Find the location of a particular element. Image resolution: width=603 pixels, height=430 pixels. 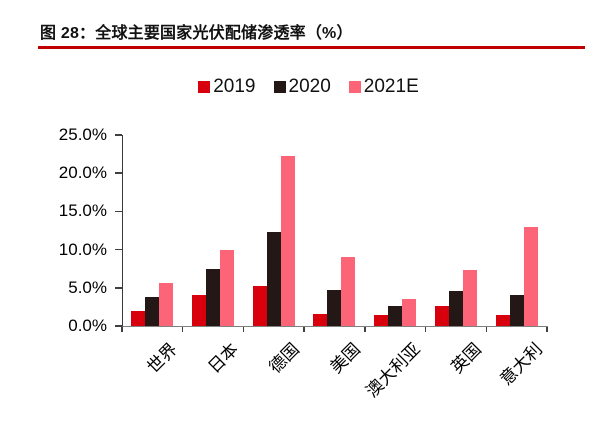

title-underline is located at coordinates (311, 47).